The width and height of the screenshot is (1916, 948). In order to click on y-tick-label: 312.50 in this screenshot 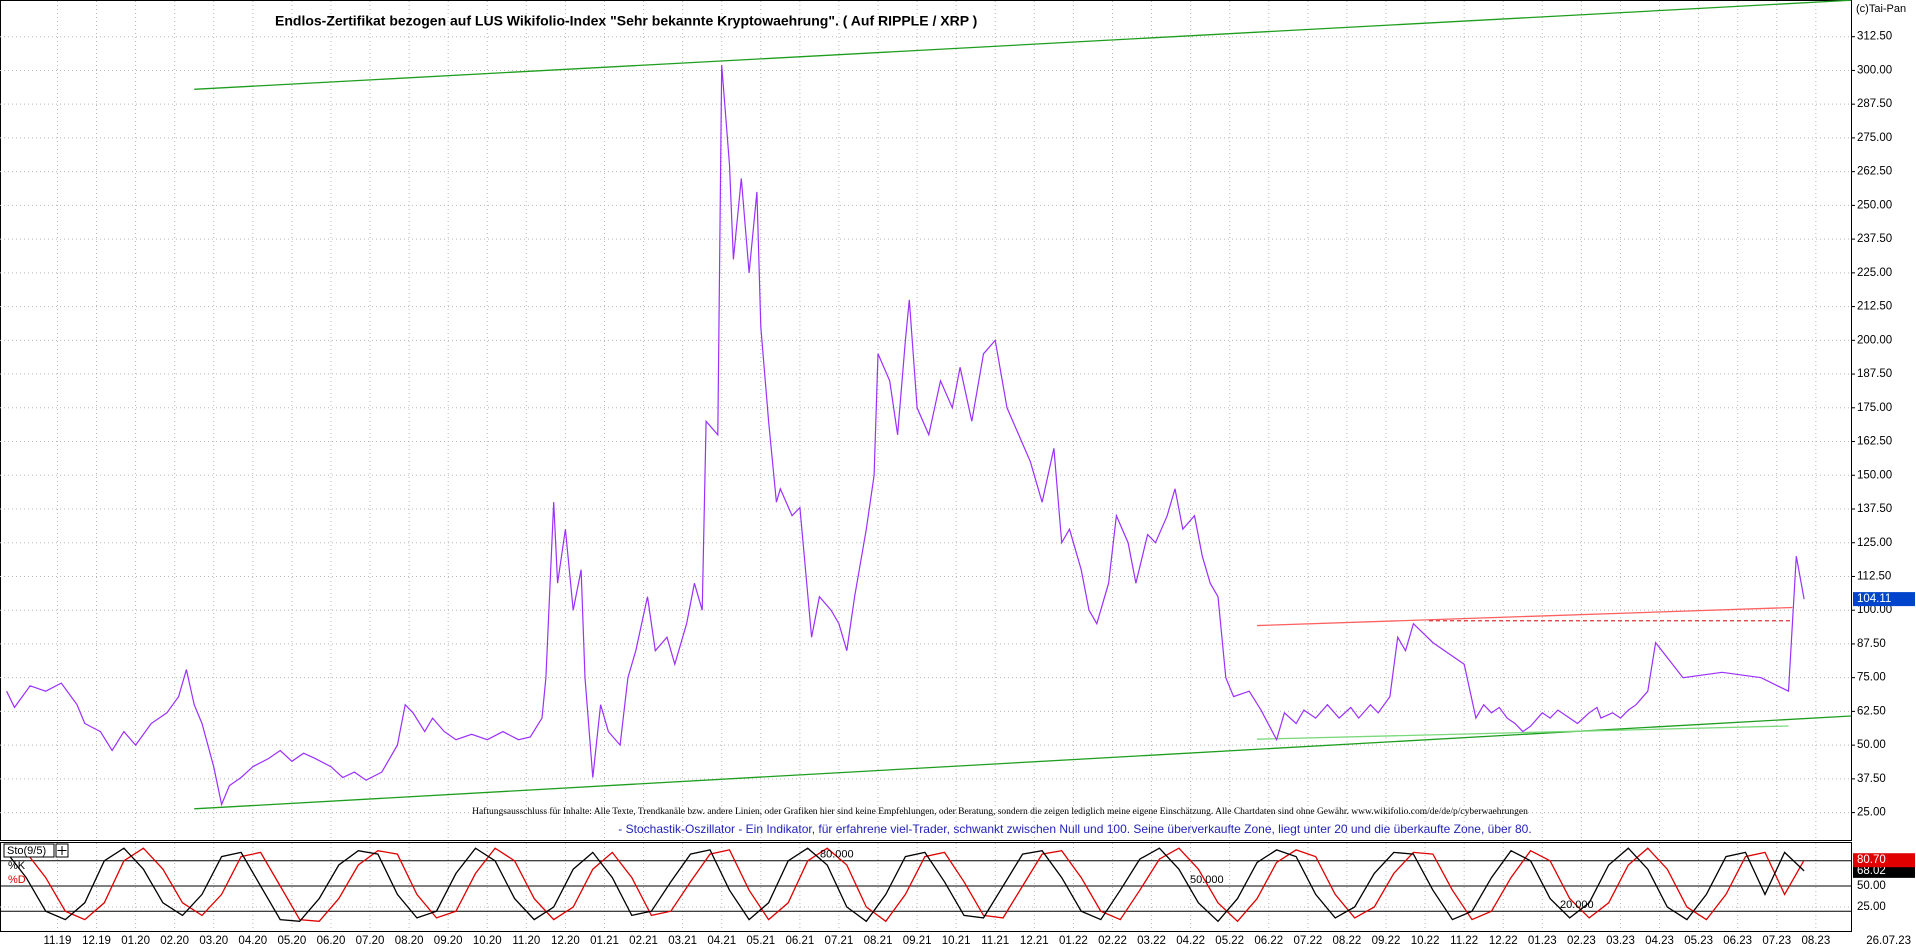, I will do `click(1874, 37)`.